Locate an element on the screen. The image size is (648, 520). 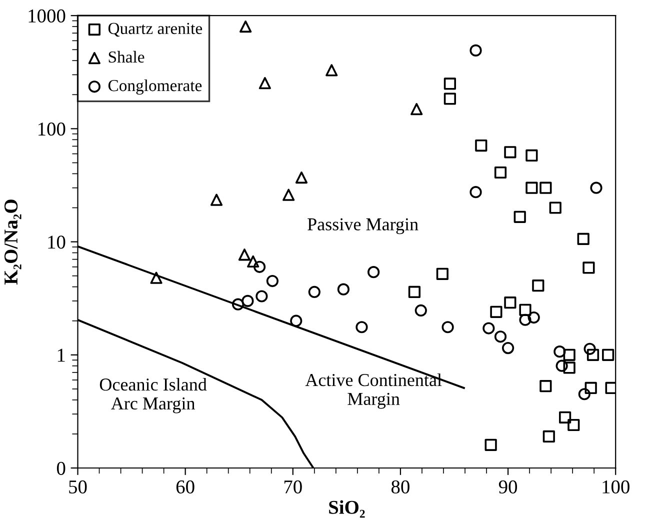
x-tick-label: 50 is located at coordinates (78, 487).